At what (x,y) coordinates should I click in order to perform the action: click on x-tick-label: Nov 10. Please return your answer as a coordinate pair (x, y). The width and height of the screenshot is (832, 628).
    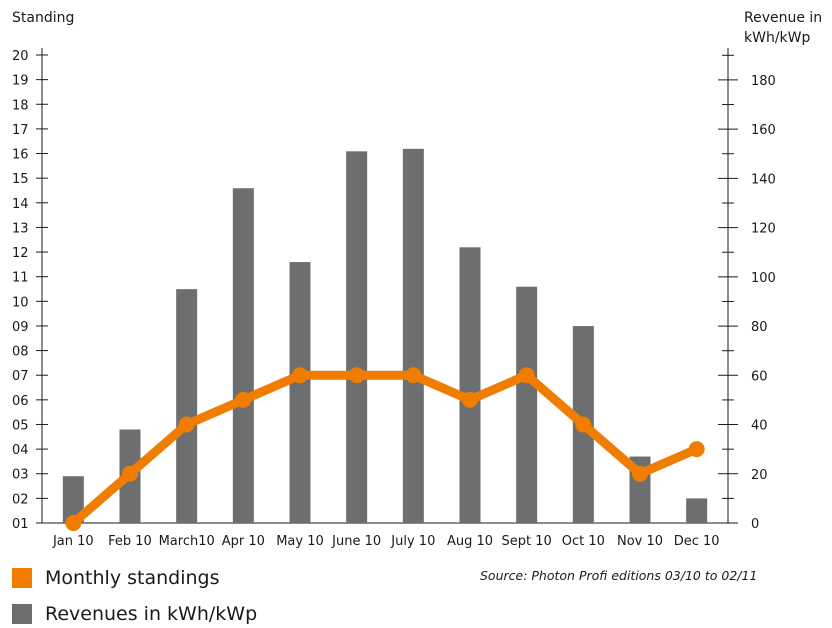
    Looking at the image, I should click on (640, 541).